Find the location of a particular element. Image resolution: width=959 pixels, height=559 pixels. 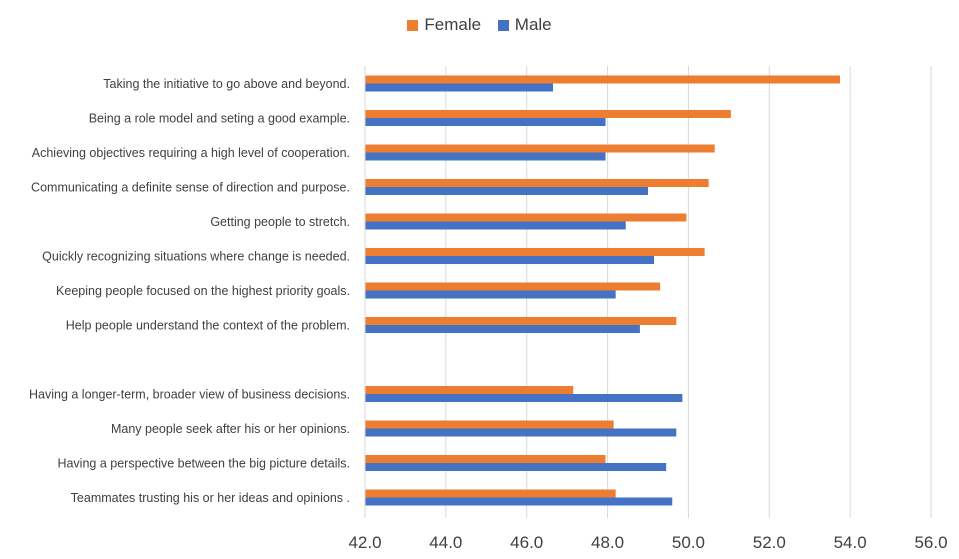

x-tick-label: 46.0 is located at coordinates (526, 542).